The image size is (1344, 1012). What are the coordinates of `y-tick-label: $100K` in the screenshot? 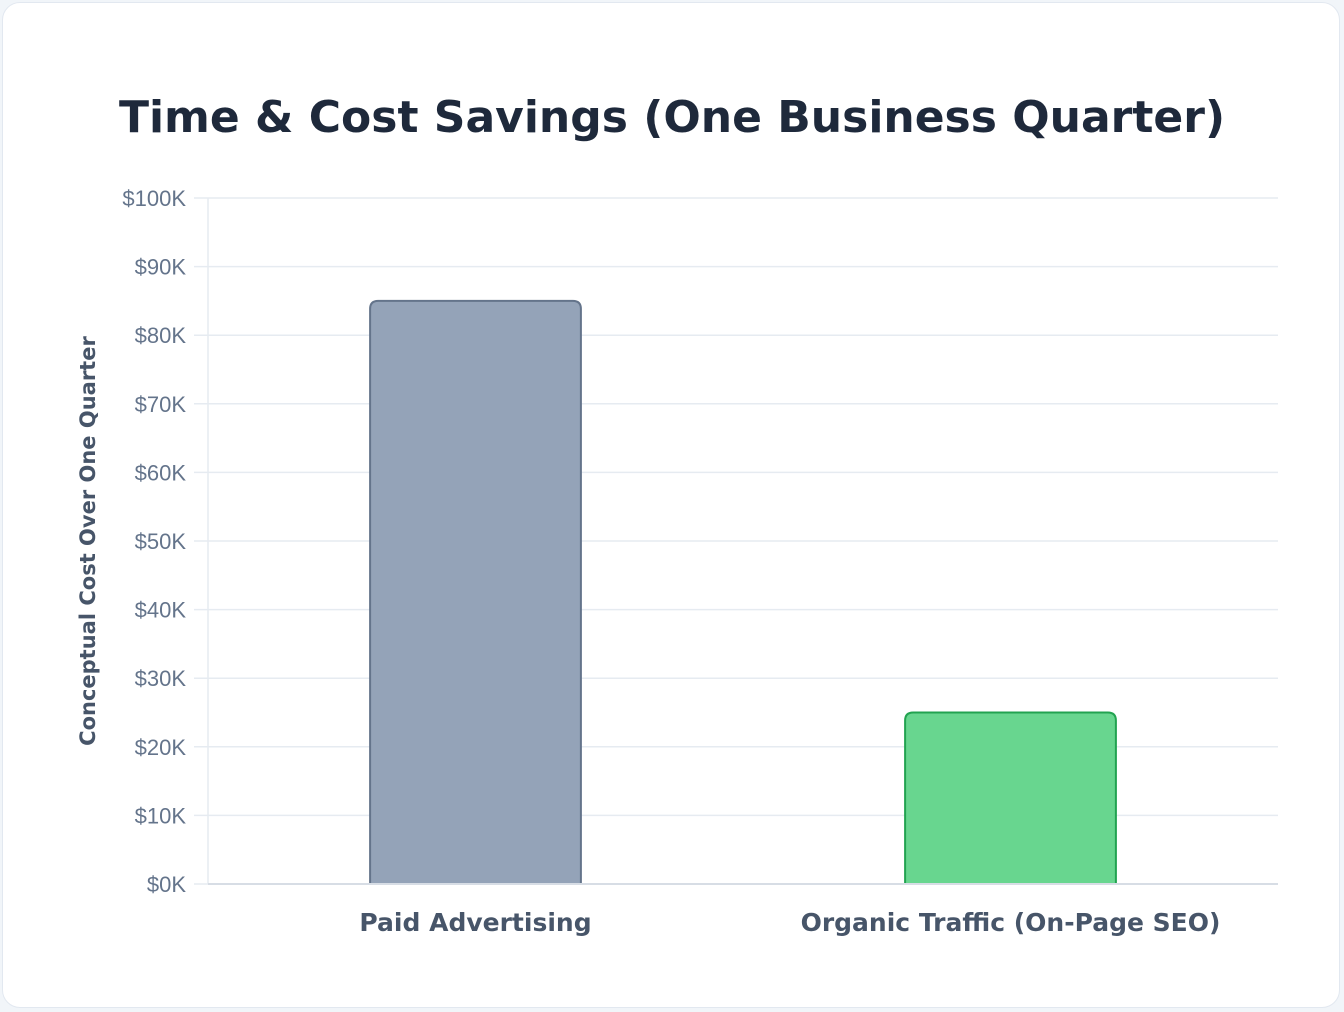 It's located at (154, 198).